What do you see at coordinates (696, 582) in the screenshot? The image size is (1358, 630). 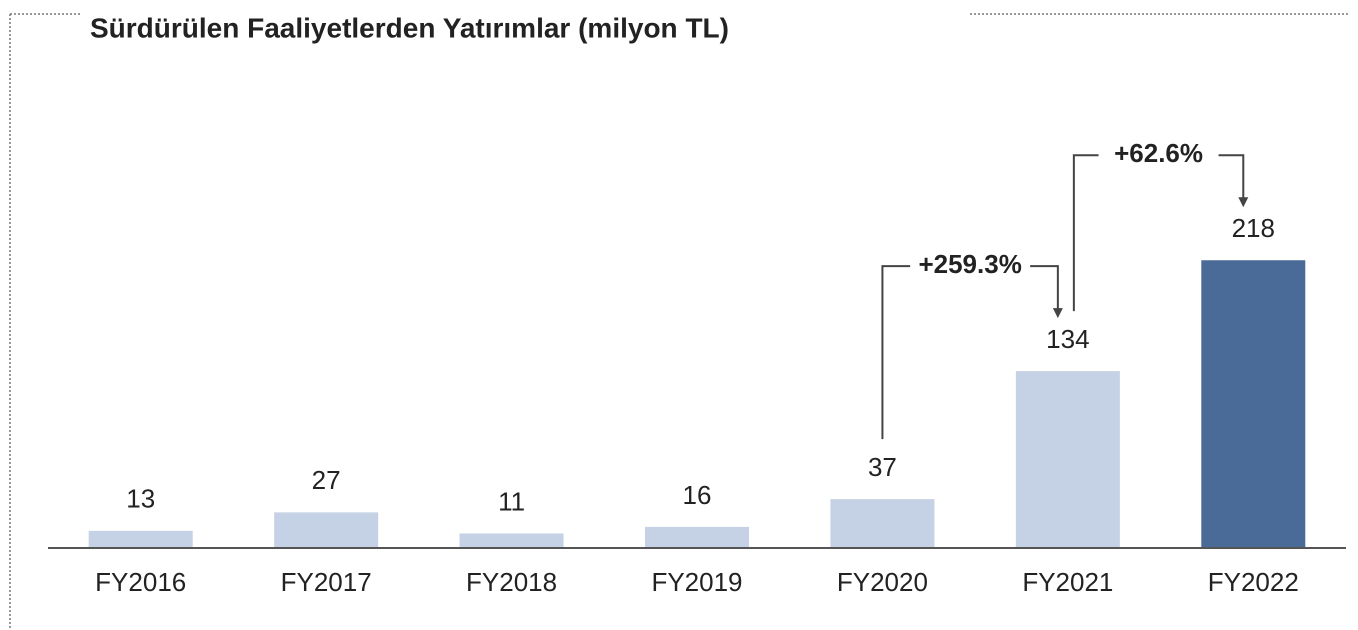 I see `x-tick-label: FY2019` at bounding box center [696, 582].